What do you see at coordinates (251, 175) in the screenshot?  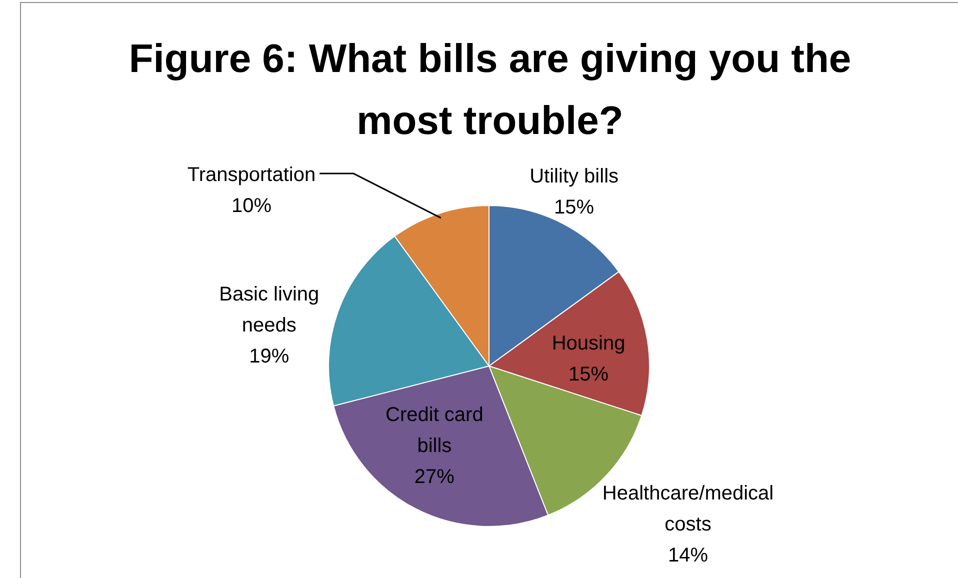 I see `slice-label: Transportation` at bounding box center [251, 175].